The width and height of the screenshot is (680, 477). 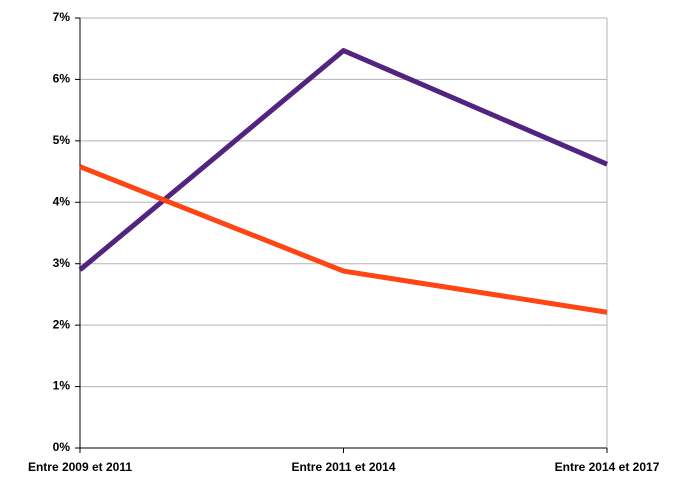 I want to click on x-tick-label: Entre 2011 et 2014, so click(x=343, y=467).